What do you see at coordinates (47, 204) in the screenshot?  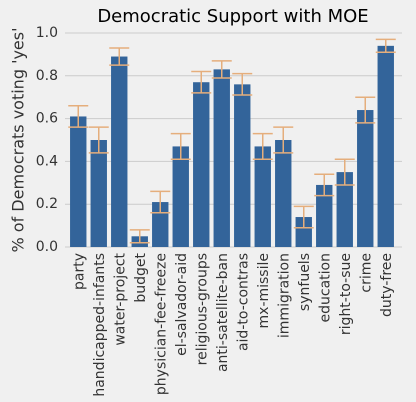 I see `y-tick-label: 0.2` at bounding box center [47, 204].